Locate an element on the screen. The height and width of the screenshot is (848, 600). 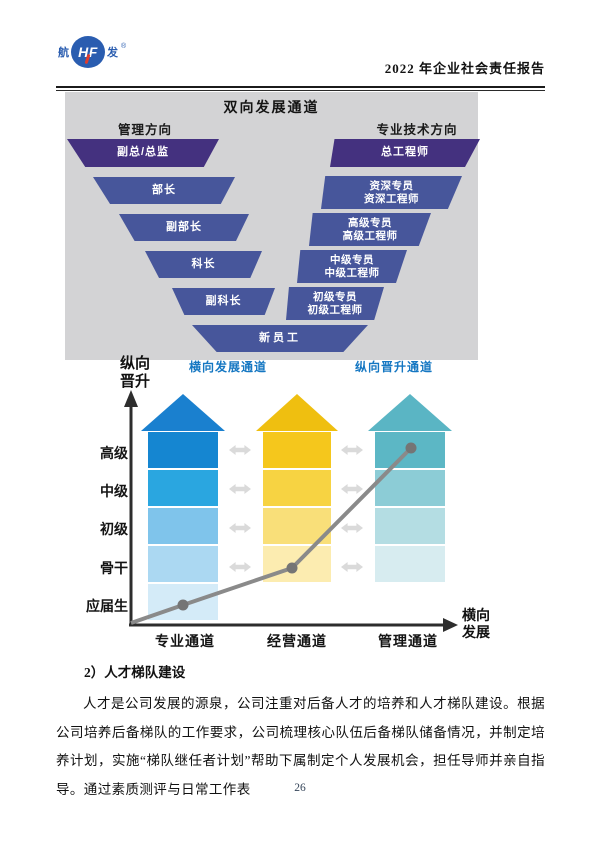
header-divider is located at coordinates (300, 88).